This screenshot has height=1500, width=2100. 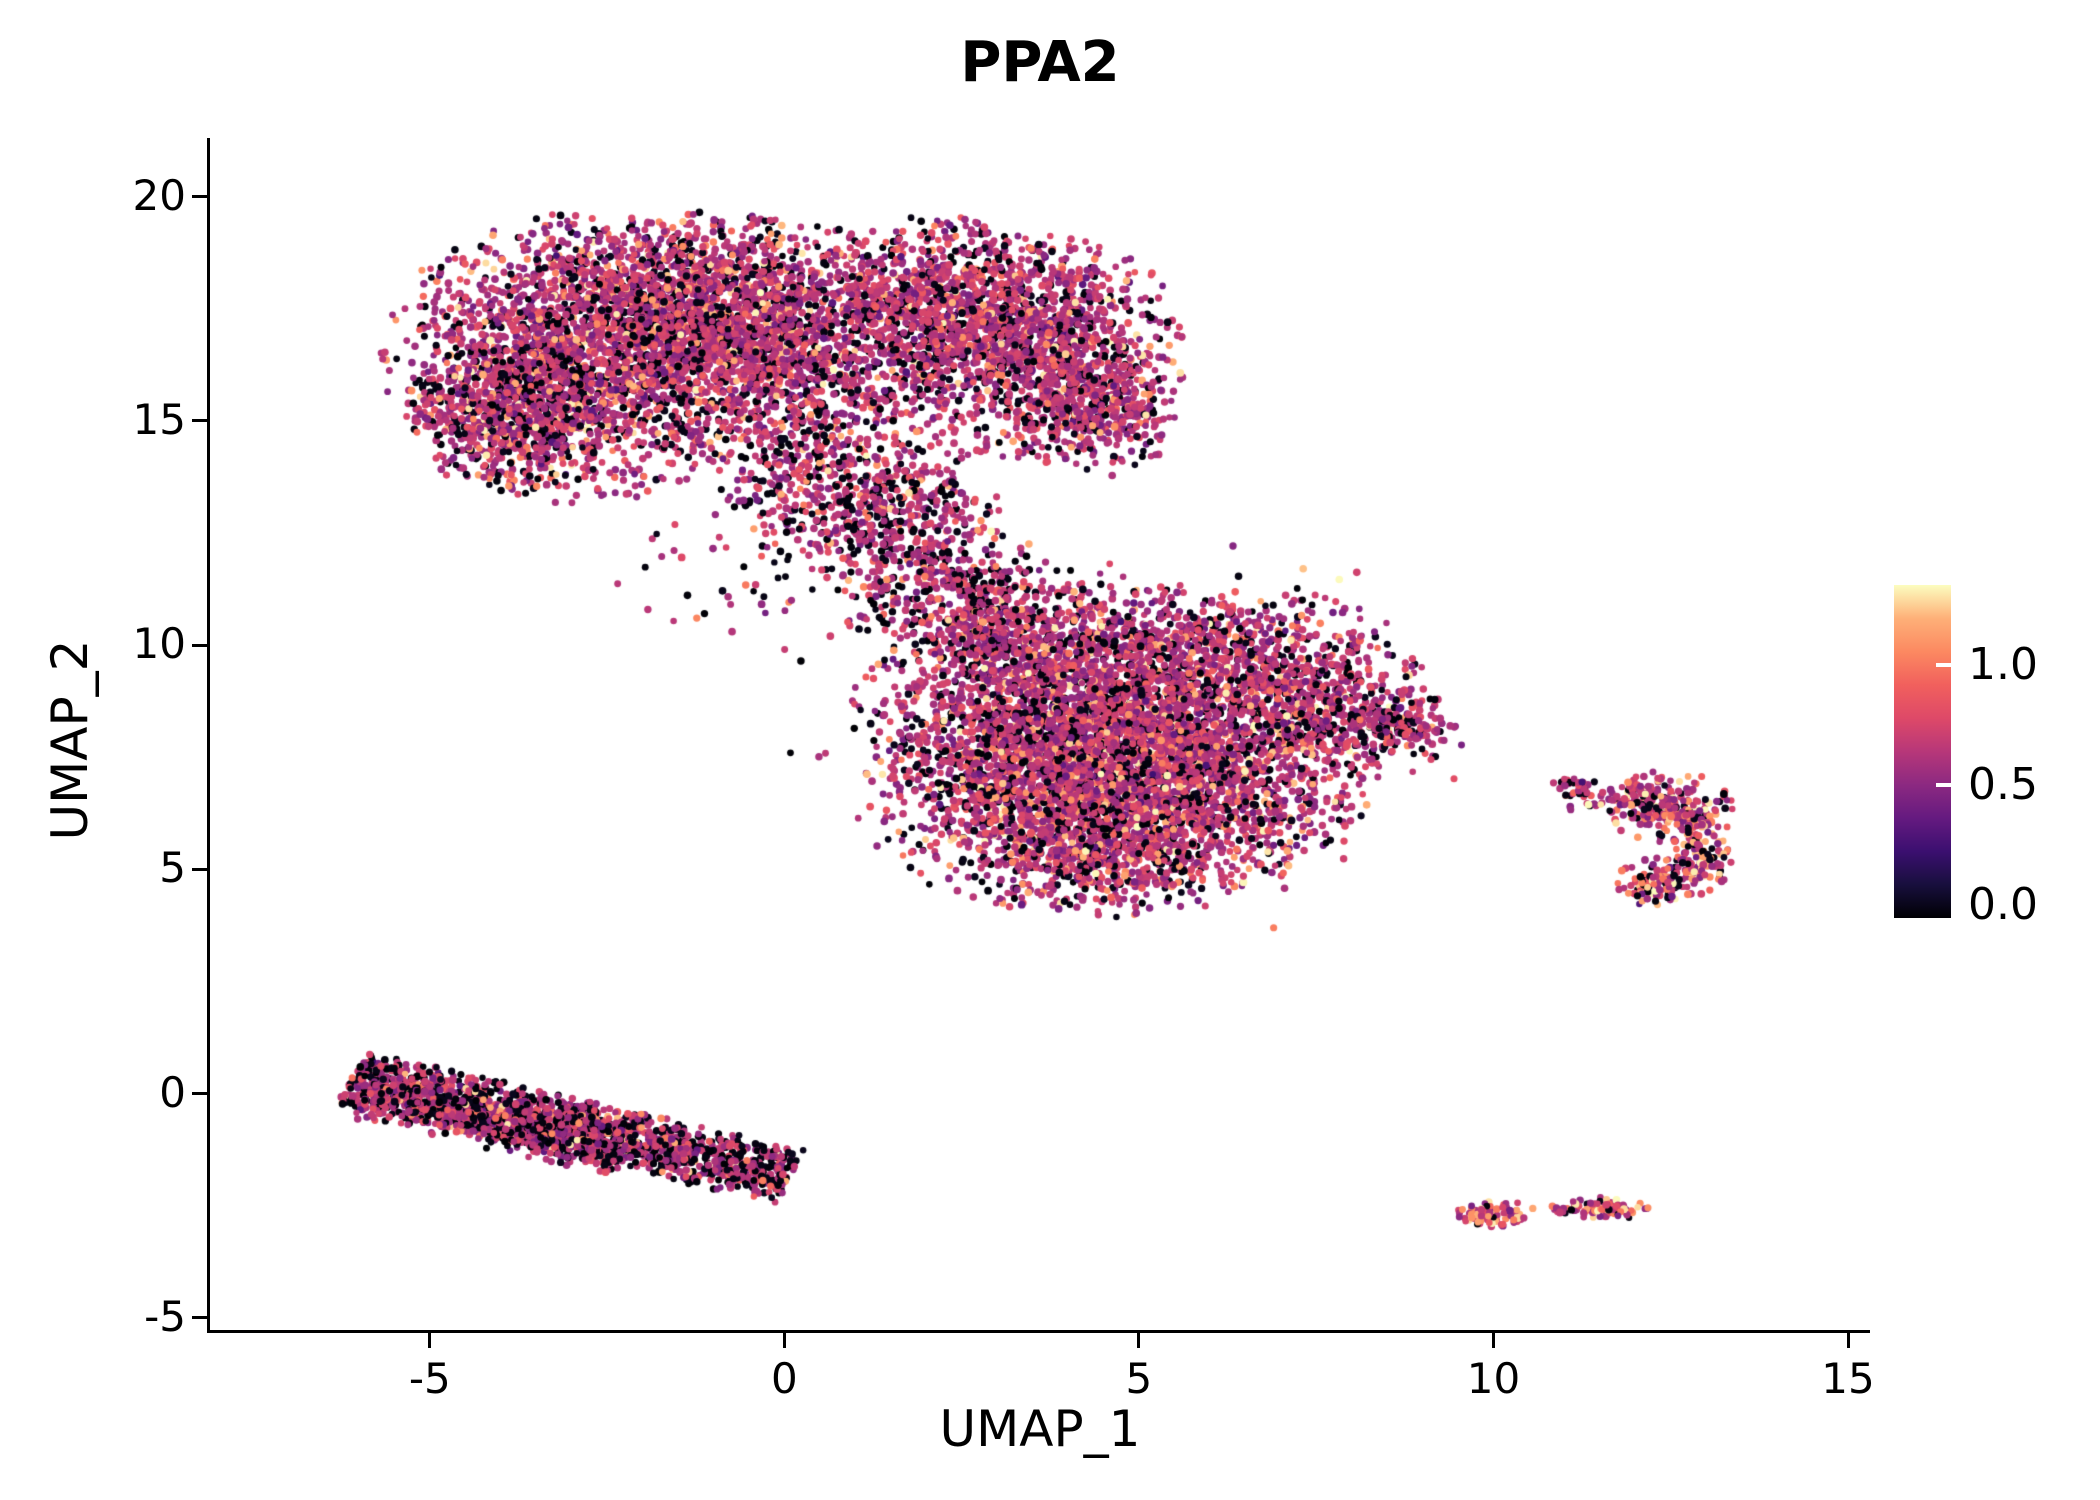 I want to click on colorbar-tick-label: 0.0, so click(x=2003, y=904).